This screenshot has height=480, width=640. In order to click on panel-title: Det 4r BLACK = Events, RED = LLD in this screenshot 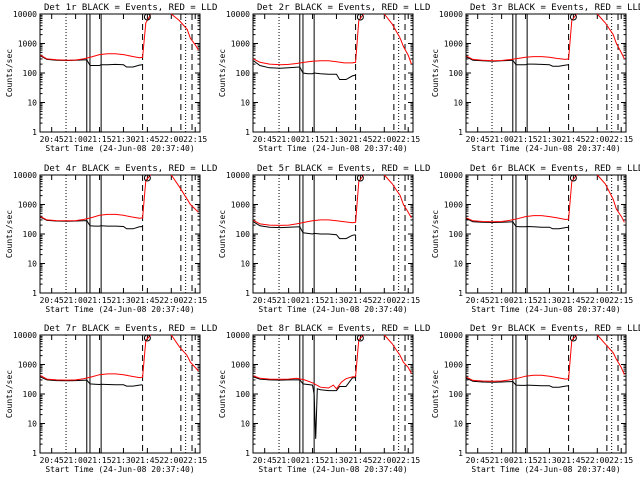, I will do `click(130, 169)`.